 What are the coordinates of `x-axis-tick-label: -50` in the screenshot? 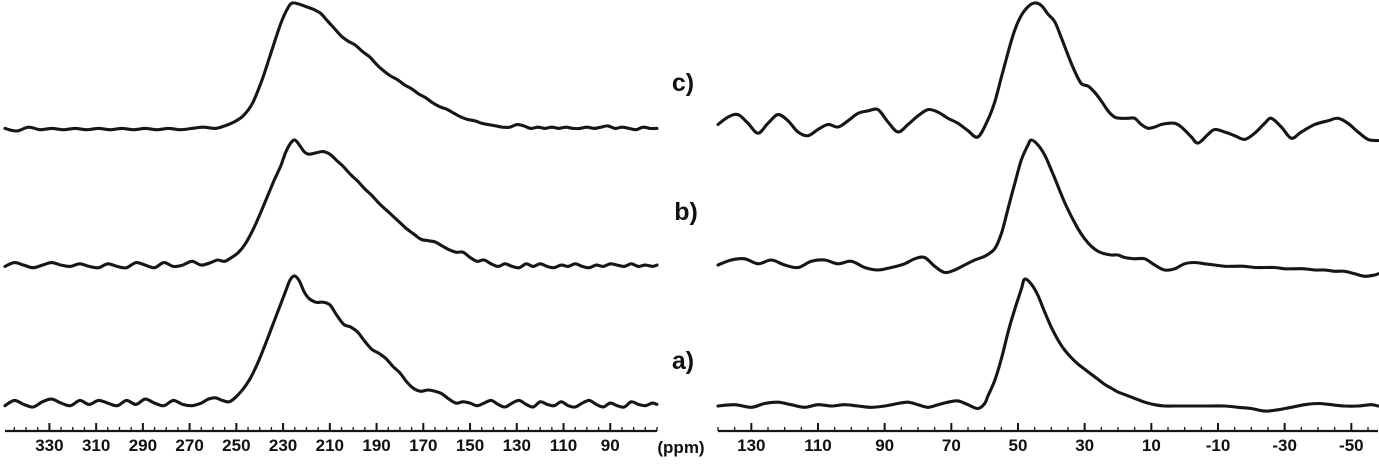 It's located at (1351, 445).